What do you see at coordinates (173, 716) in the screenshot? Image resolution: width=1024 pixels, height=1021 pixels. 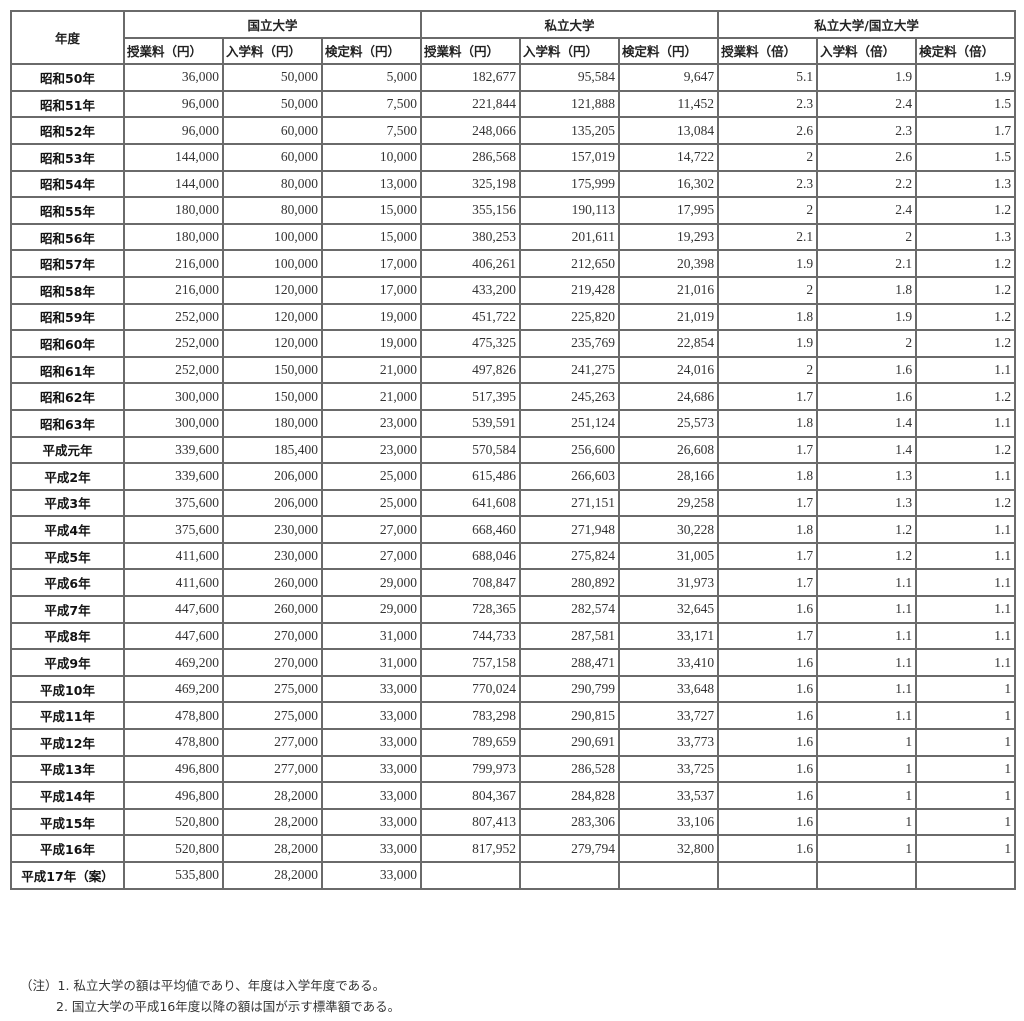 I see `value-cell: 478,800` at bounding box center [173, 716].